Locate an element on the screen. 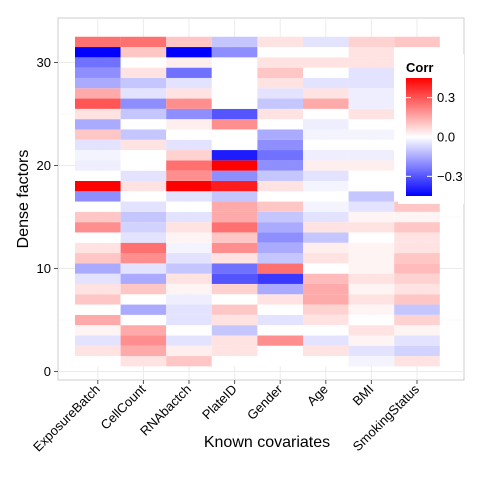 This screenshot has height=498, width=498. y-axis-title: Dense factors is located at coordinates (23, 199).